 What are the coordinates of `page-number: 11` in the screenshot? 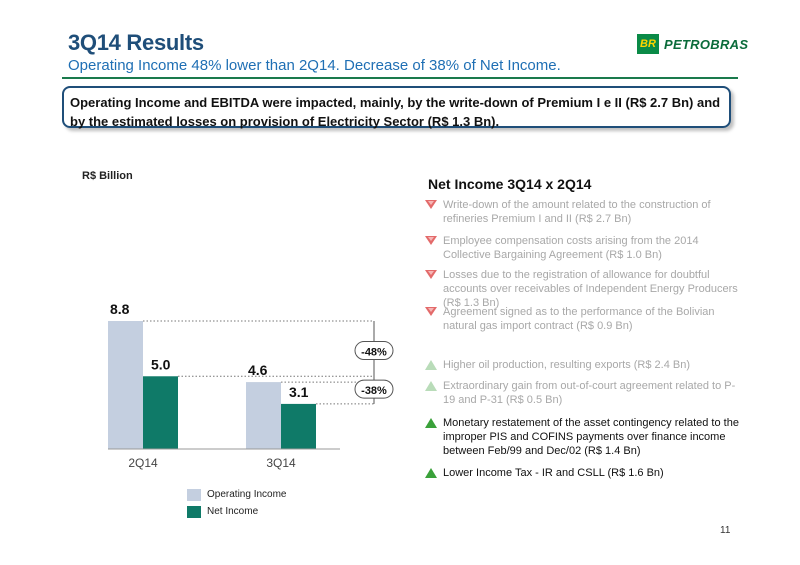 It's located at (725, 530).